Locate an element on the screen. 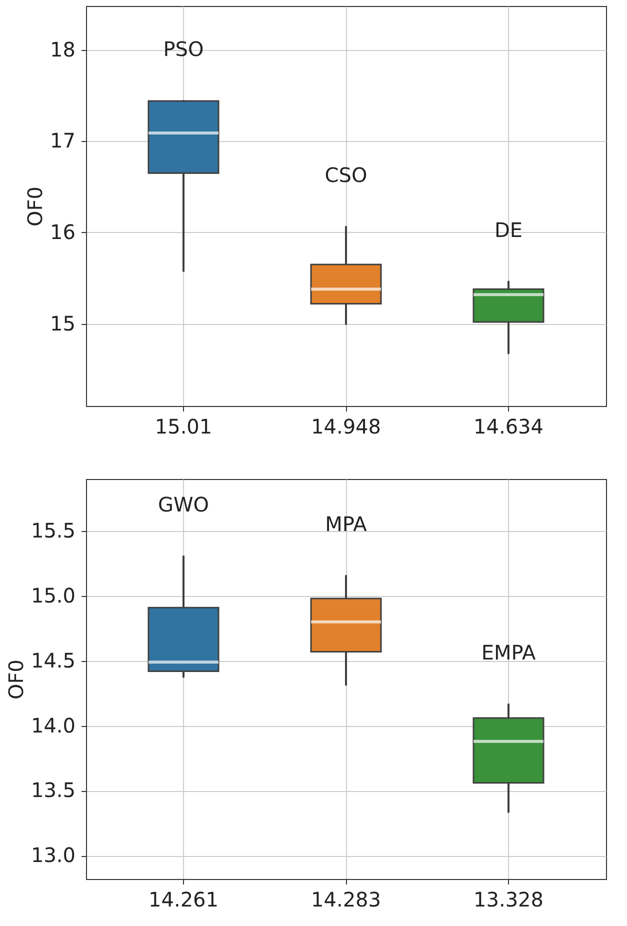  y-tick-label: 14.0 is located at coordinates (53, 725).